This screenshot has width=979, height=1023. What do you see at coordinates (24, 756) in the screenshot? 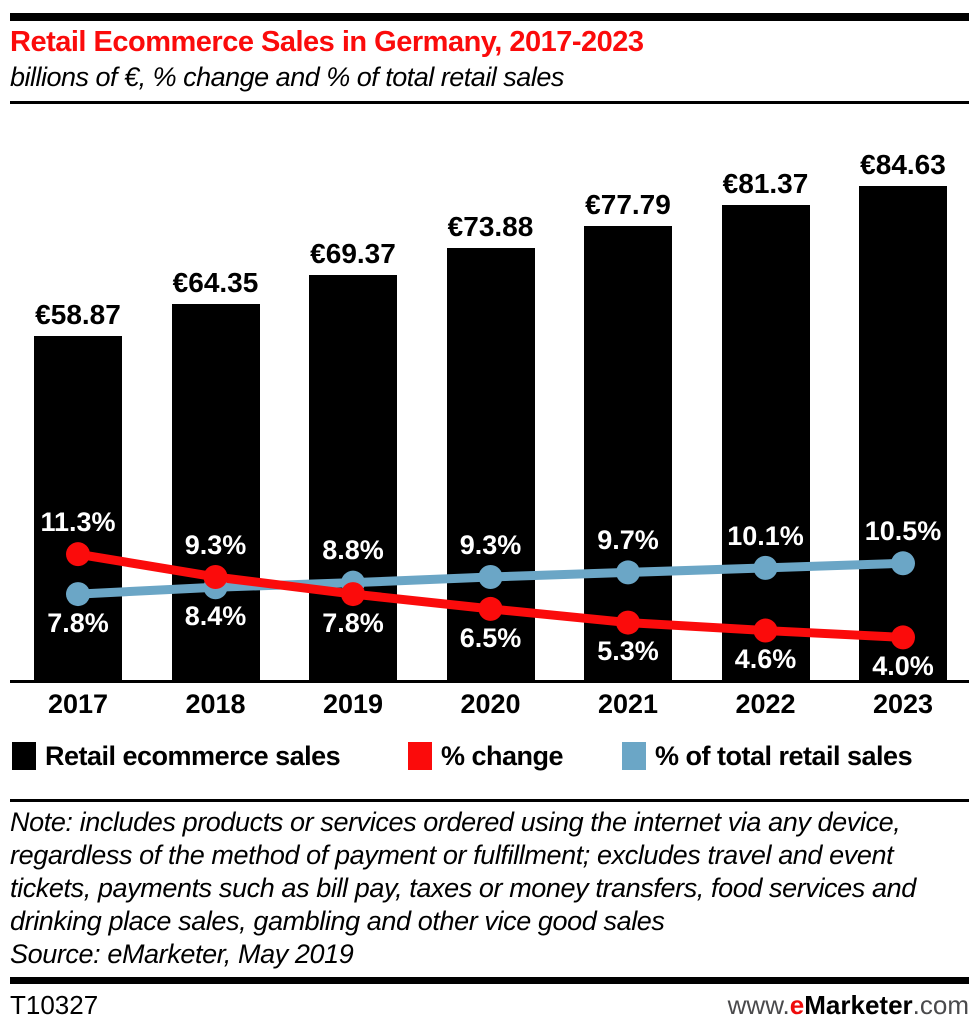
I see `black-swatch-icon` at bounding box center [24, 756].